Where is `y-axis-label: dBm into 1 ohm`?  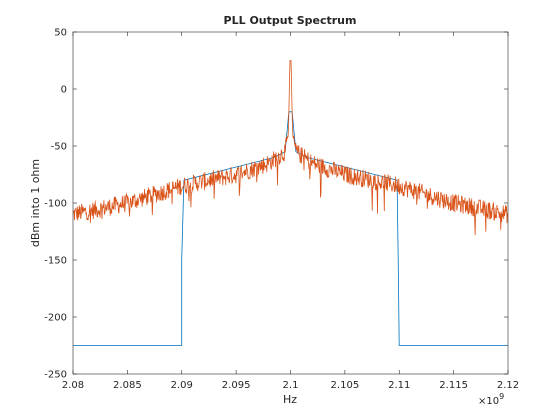 y-axis-label: dBm into 1 ohm is located at coordinates (35, 203).